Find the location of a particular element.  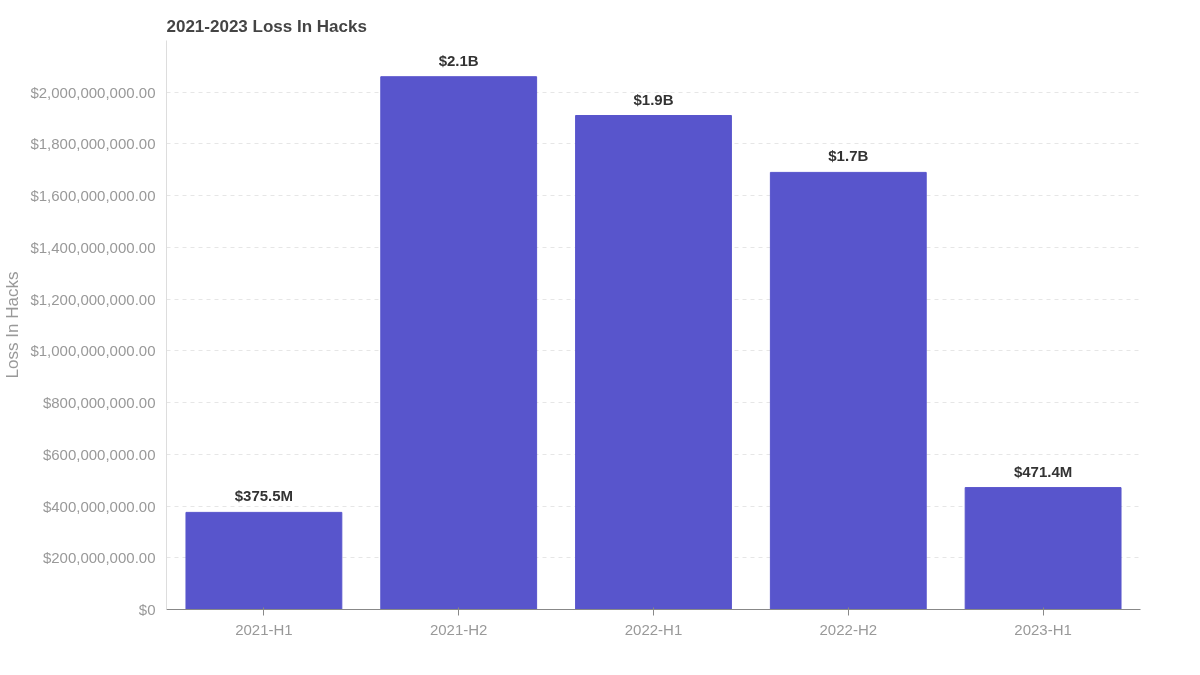

data-label: $375.5M is located at coordinates (264, 496).